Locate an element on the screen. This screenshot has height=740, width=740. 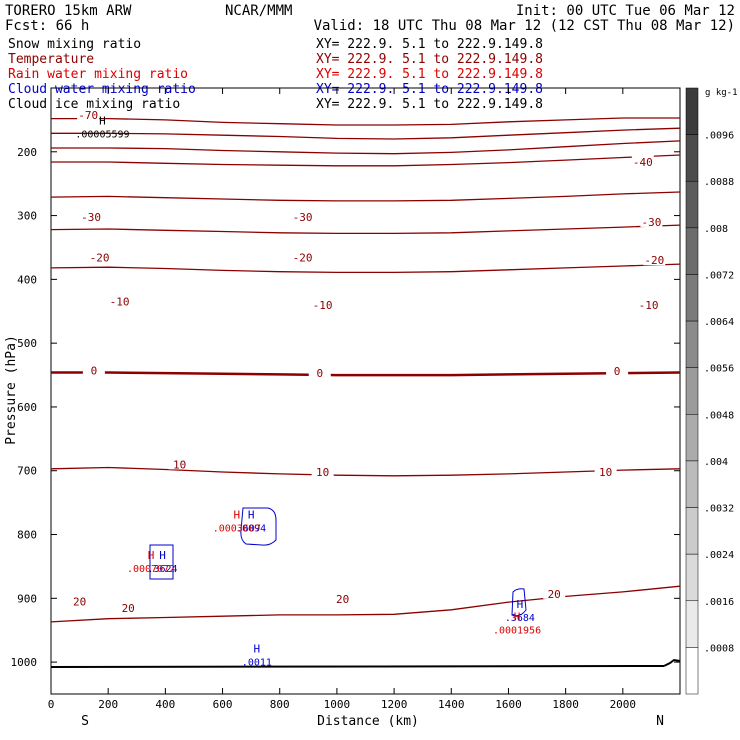
colorbar-tick-label: .0096 is located at coordinates (719, 136).